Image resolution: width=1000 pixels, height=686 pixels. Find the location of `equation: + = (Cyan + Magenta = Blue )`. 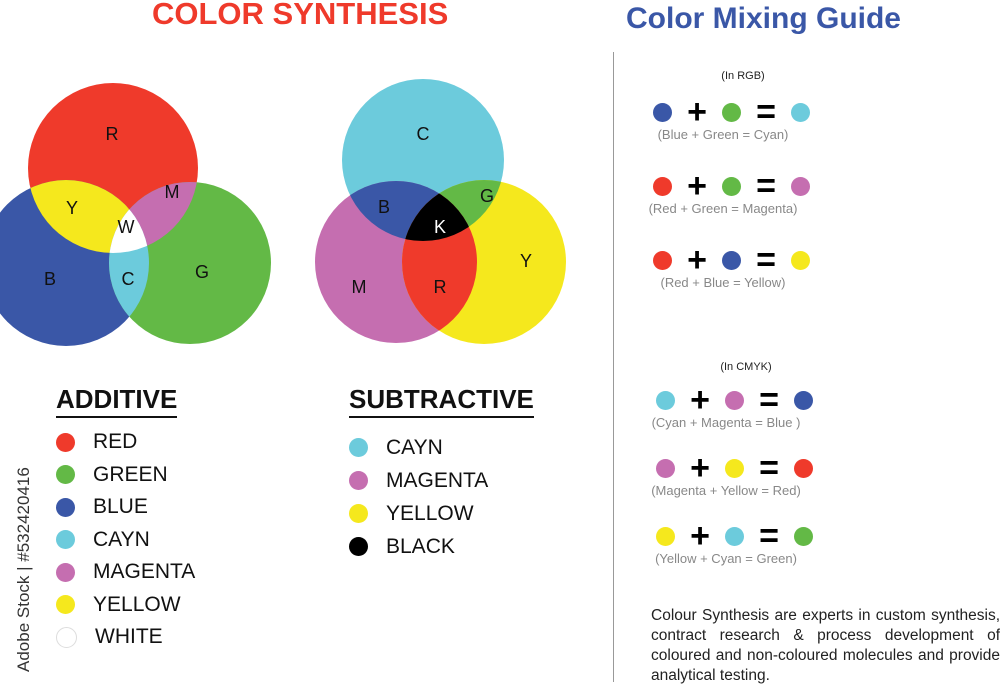

equation: + = (Cyan + Magenta = Blue ) is located at coordinates (734, 417).